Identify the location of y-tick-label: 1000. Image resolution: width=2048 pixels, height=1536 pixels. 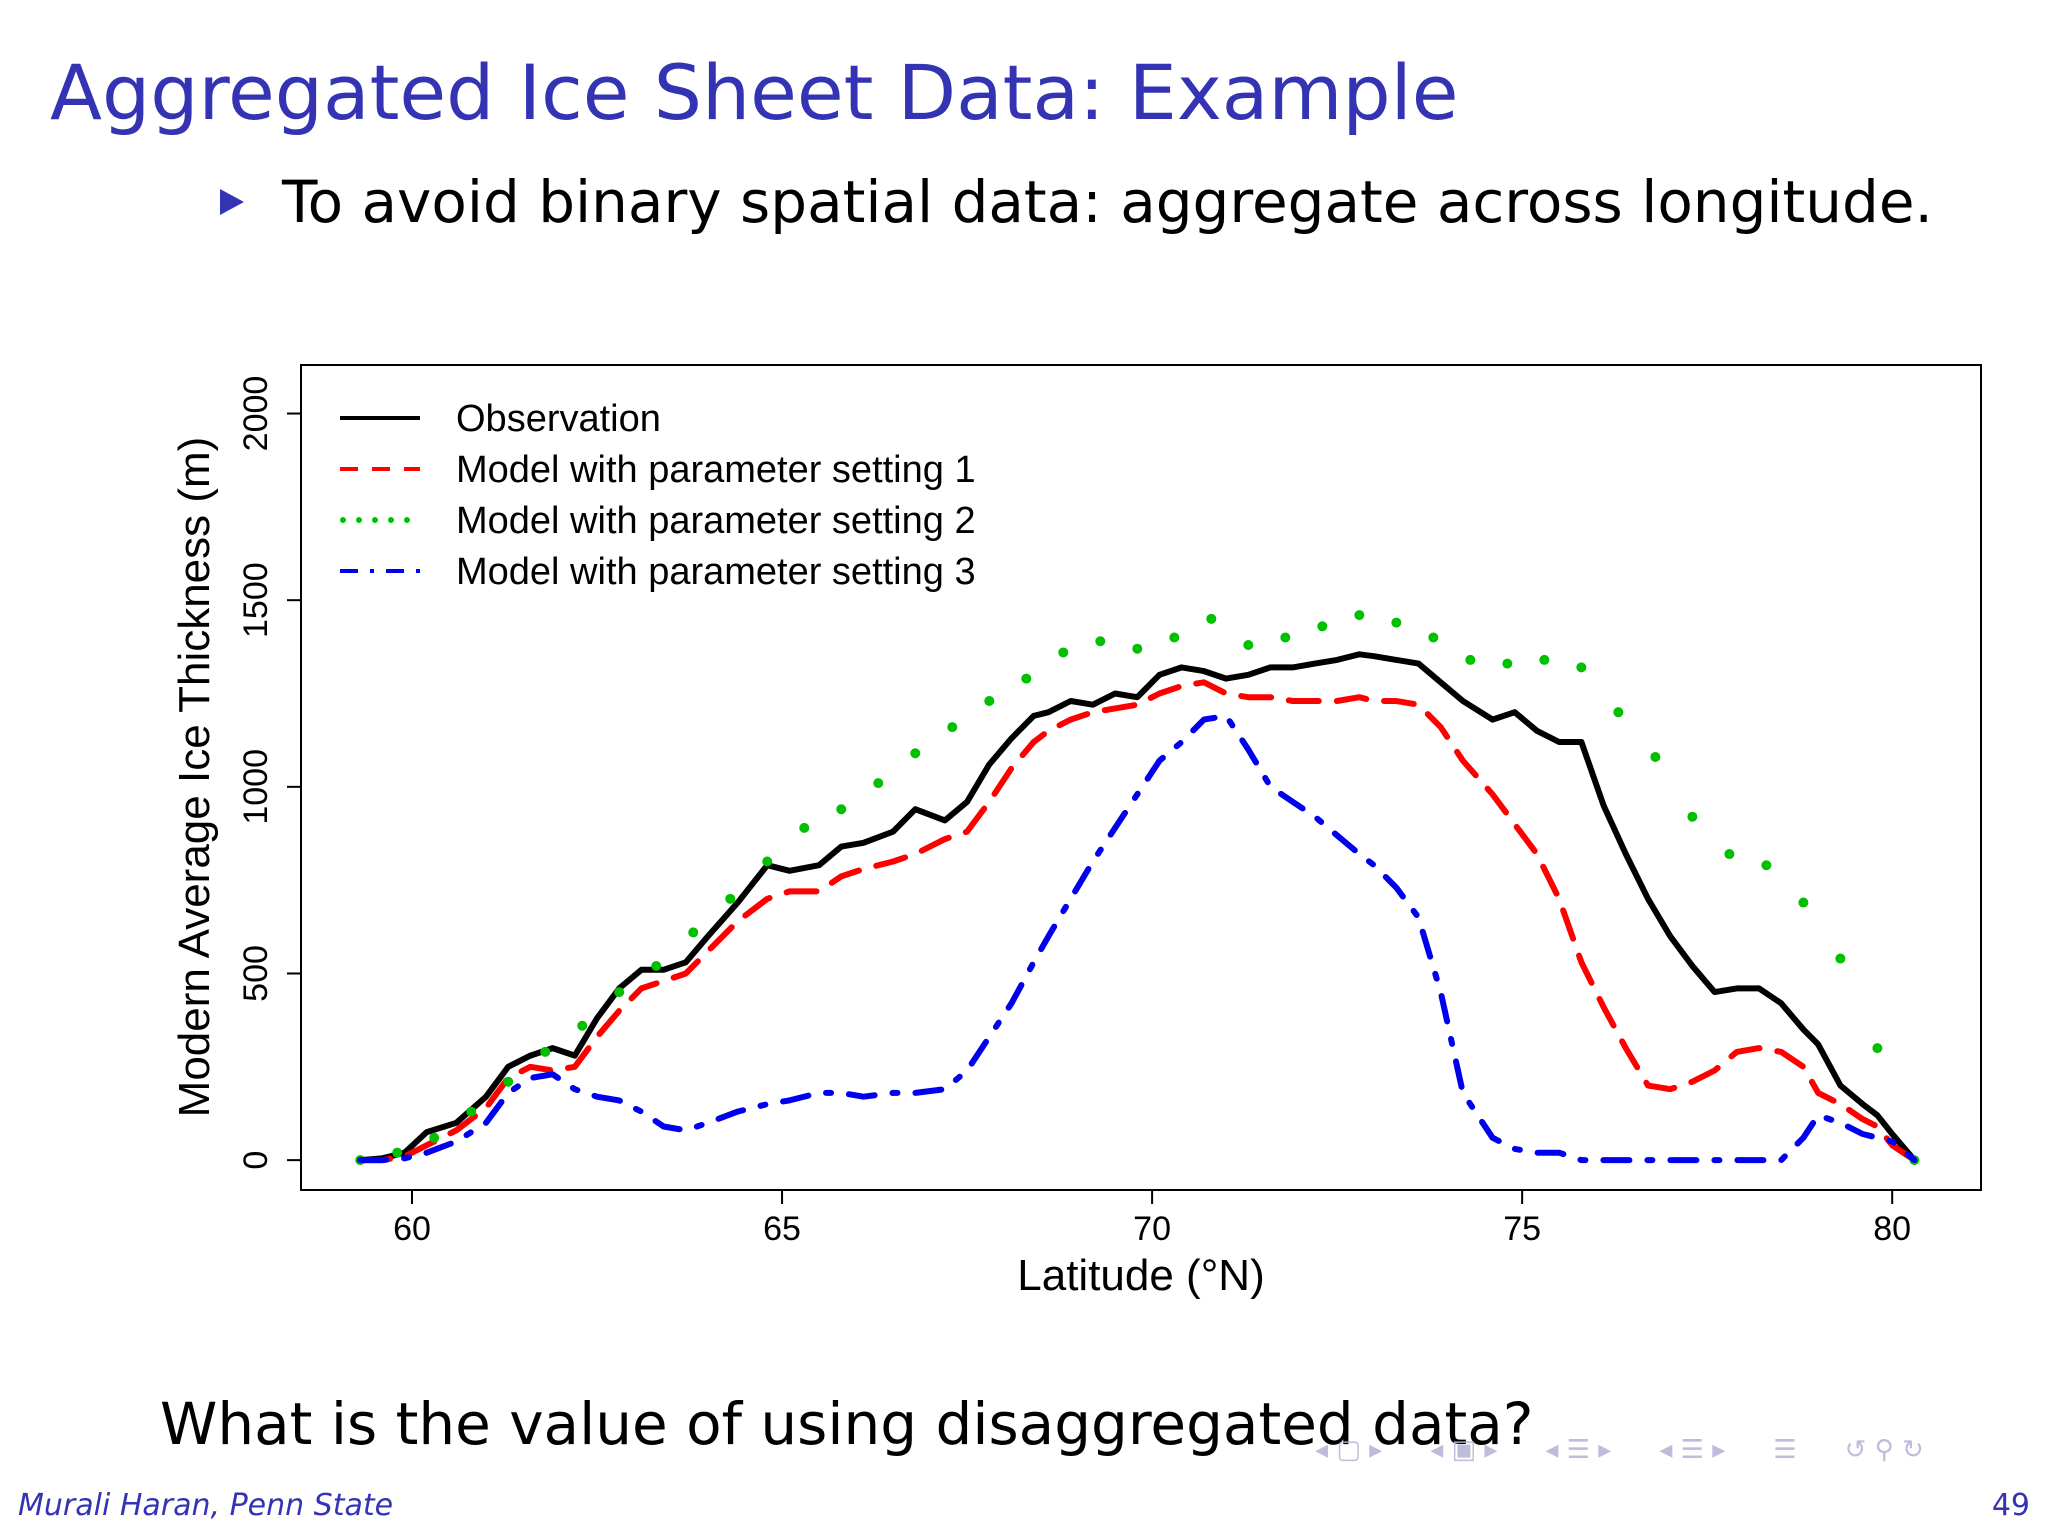
(256, 787).